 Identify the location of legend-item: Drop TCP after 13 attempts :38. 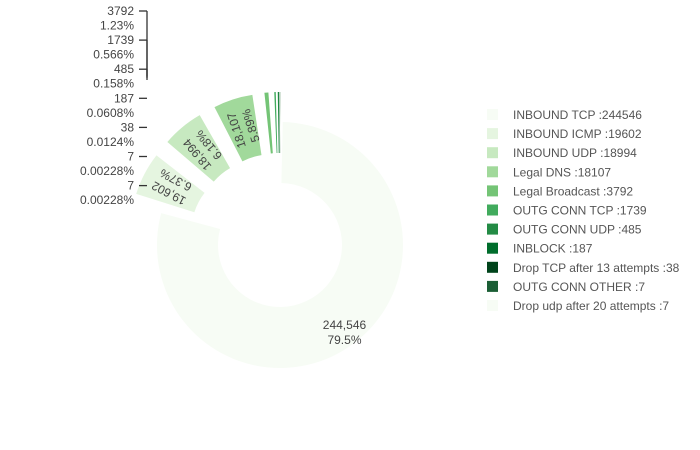
(583, 268).